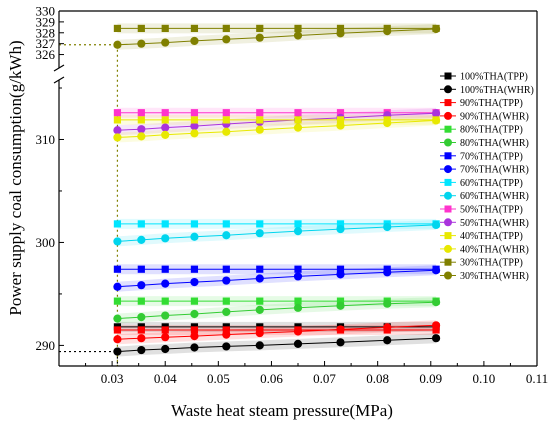 The height and width of the screenshot is (433, 550). Describe the element at coordinates (494, 276) in the screenshot. I see `legend-label-15: 30%THA(WHR)` at that location.